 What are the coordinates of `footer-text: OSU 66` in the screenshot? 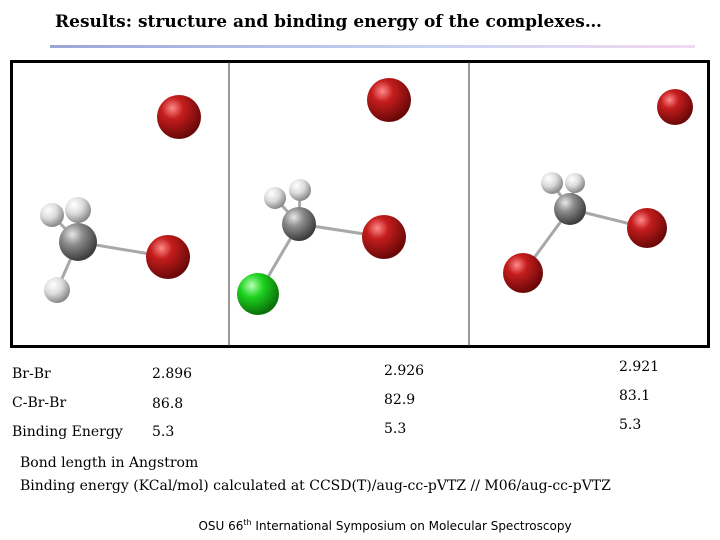 It's located at (221, 526).